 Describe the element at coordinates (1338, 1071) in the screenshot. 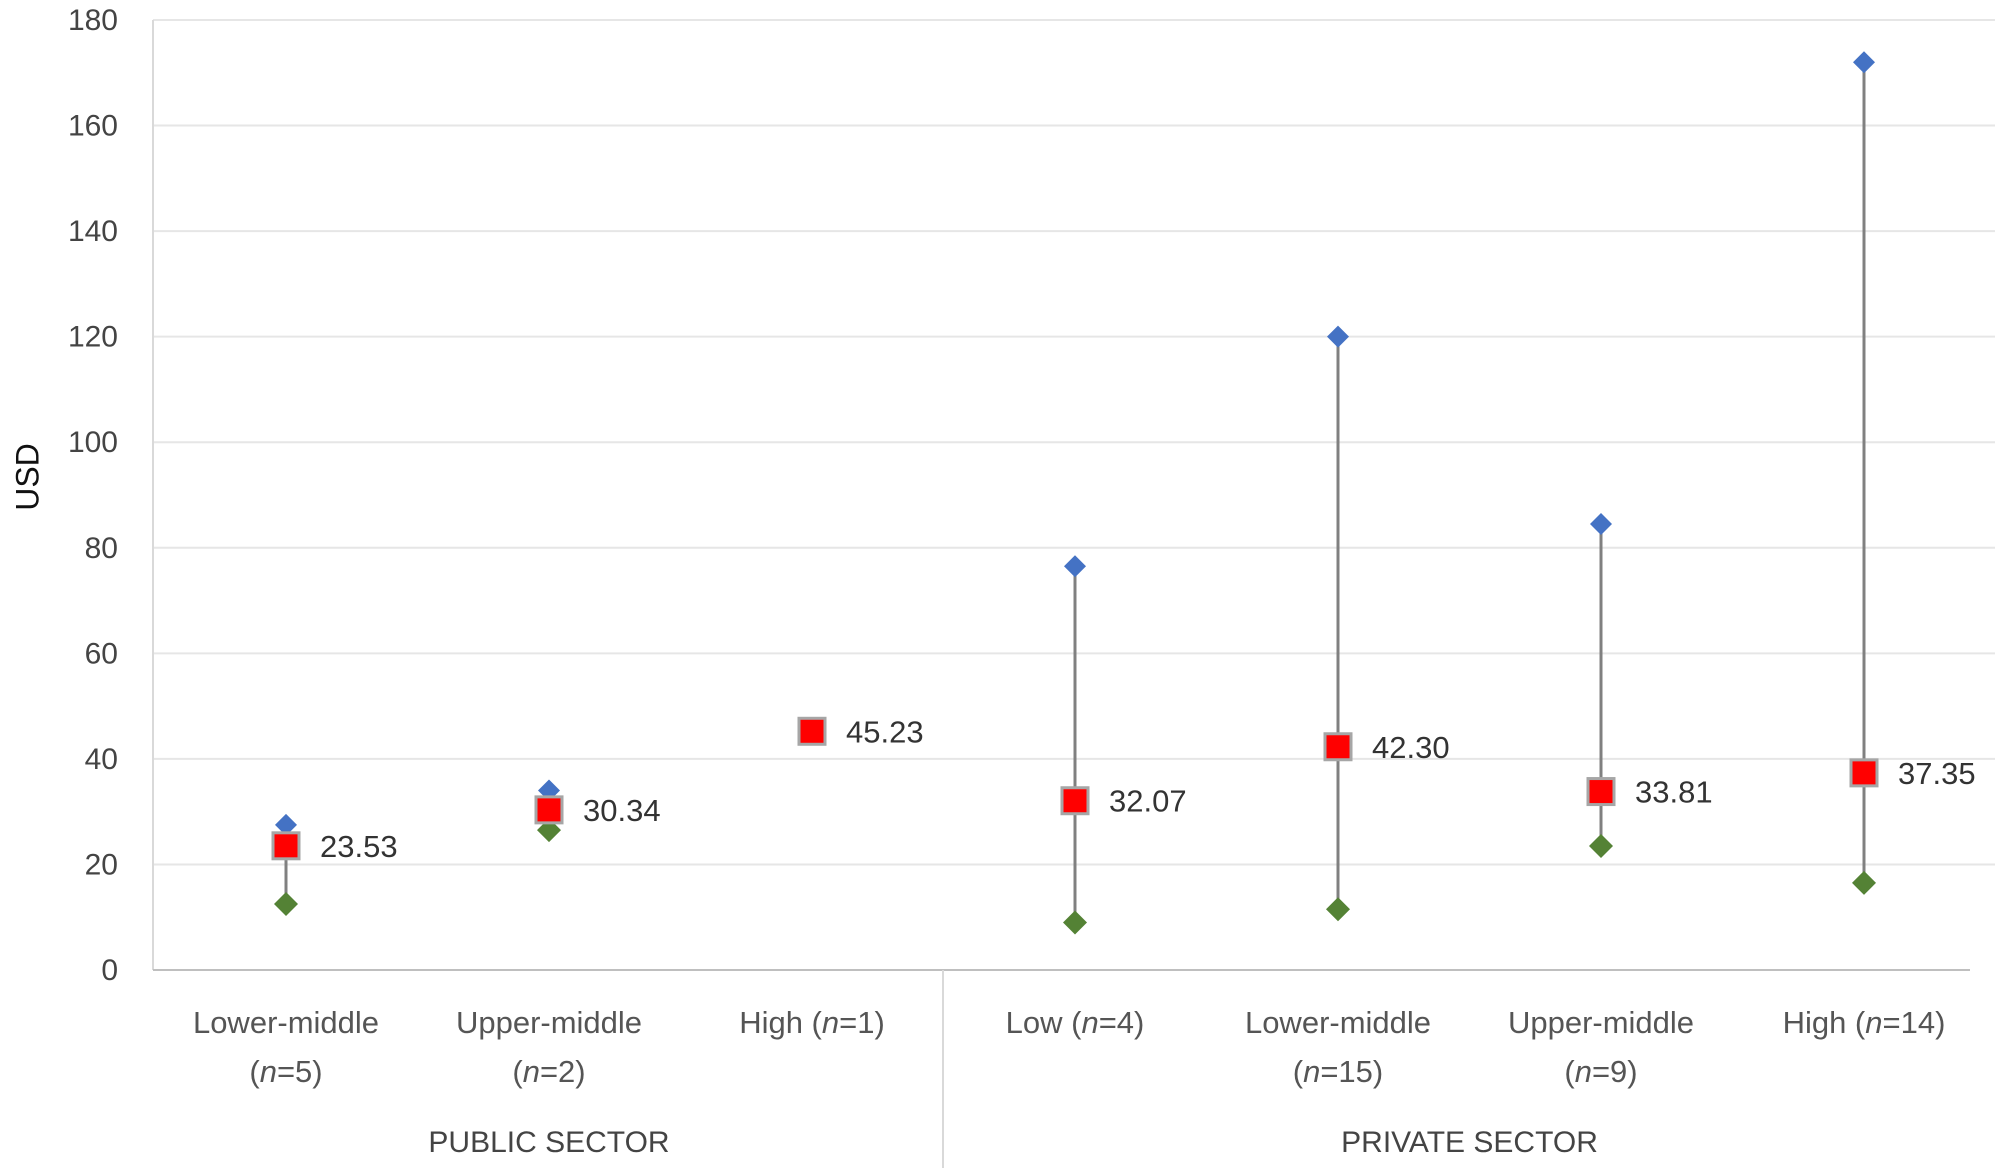

I see `category-sublabel: (n=15)` at that location.